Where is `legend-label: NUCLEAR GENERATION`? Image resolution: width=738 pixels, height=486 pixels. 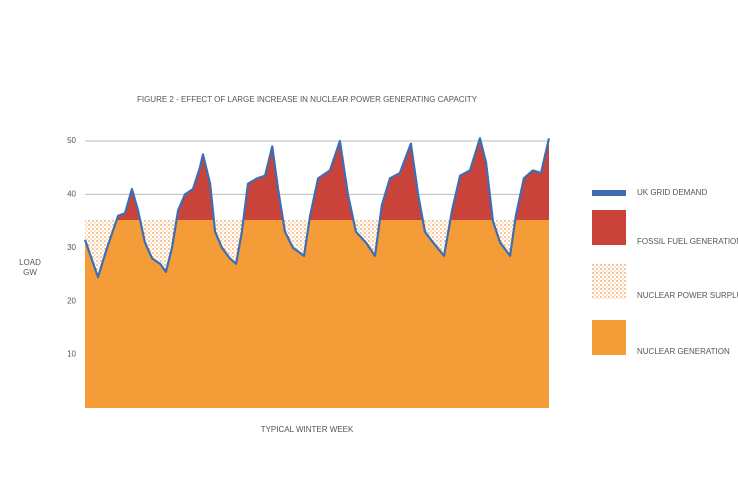 legend-label: NUCLEAR GENERATION is located at coordinates (683, 351).